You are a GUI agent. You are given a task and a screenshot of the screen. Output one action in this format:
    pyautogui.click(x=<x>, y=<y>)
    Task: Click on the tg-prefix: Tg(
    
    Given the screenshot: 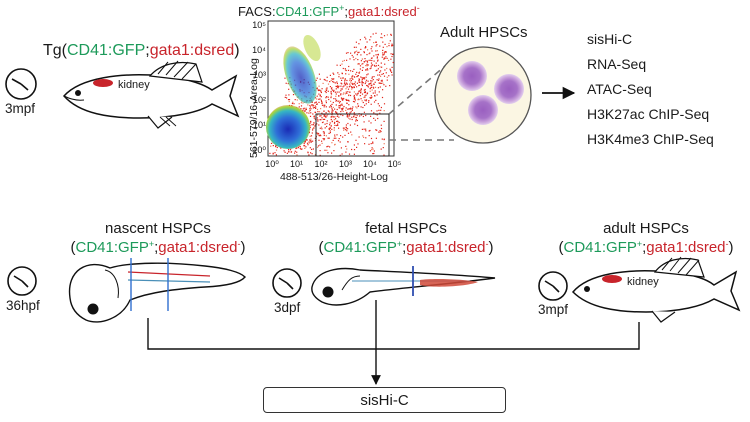 What is the action you would take?
    pyautogui.click(x=55, y=50)
    